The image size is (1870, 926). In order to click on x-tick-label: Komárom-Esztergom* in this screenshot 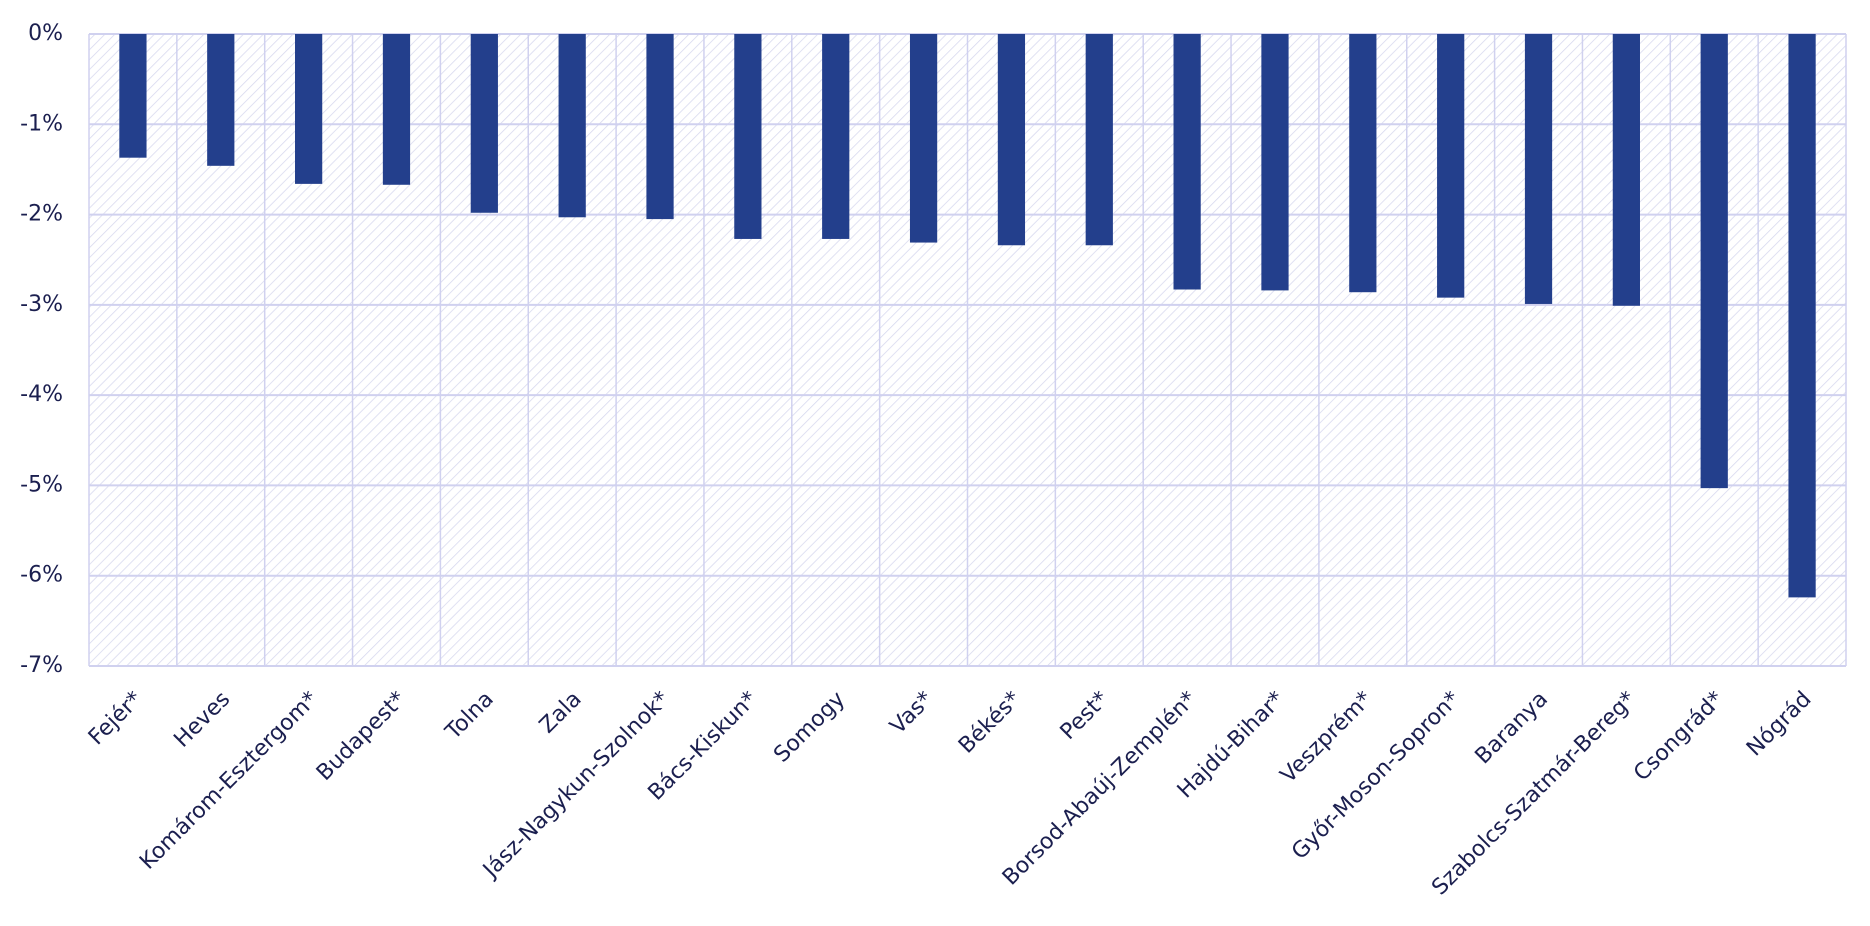, I will do `click(229, 781)`.